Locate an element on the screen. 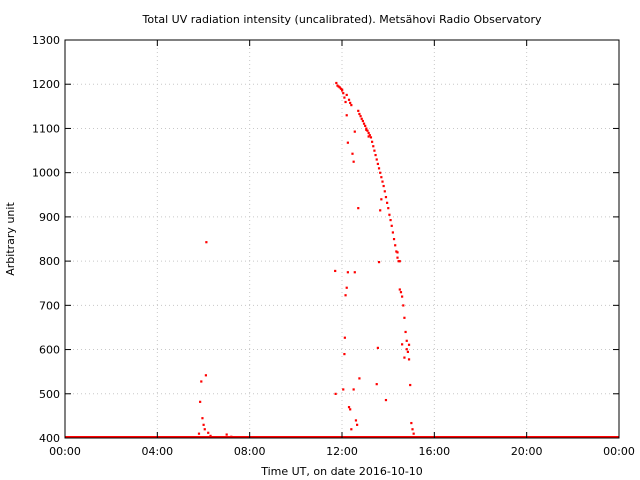 Image resolution: width=640 pixels, height=480 pixels. y-tick-labels: 400 500 600 700 800 900 1000 1100 1200 1300 is located at coordinates (46, 239).